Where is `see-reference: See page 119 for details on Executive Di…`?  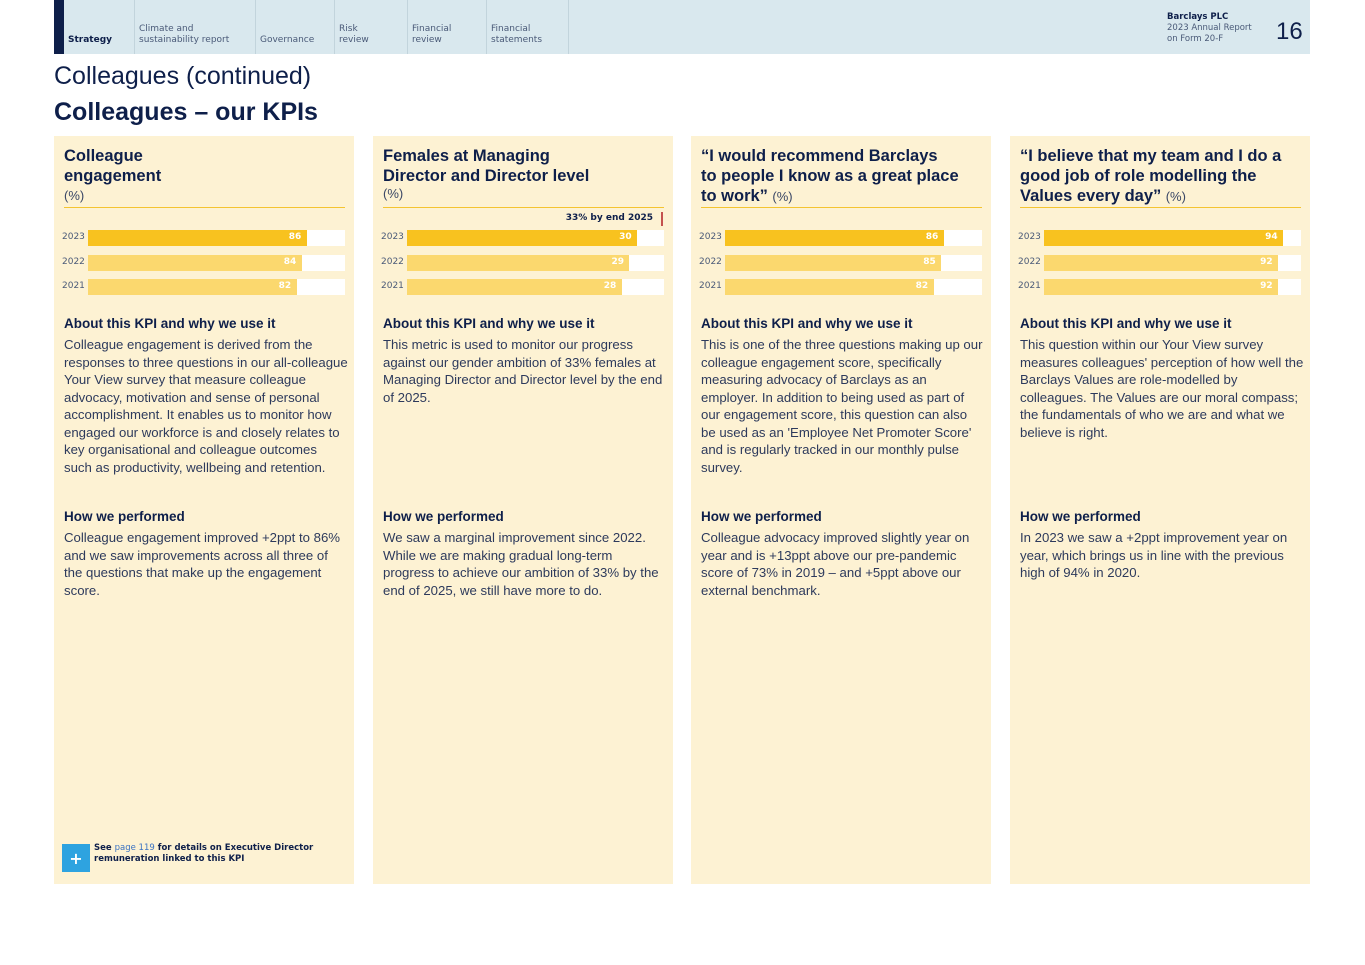 see-reference: See page 119 for details on Executive Di… is located at coordinates (204, 854).